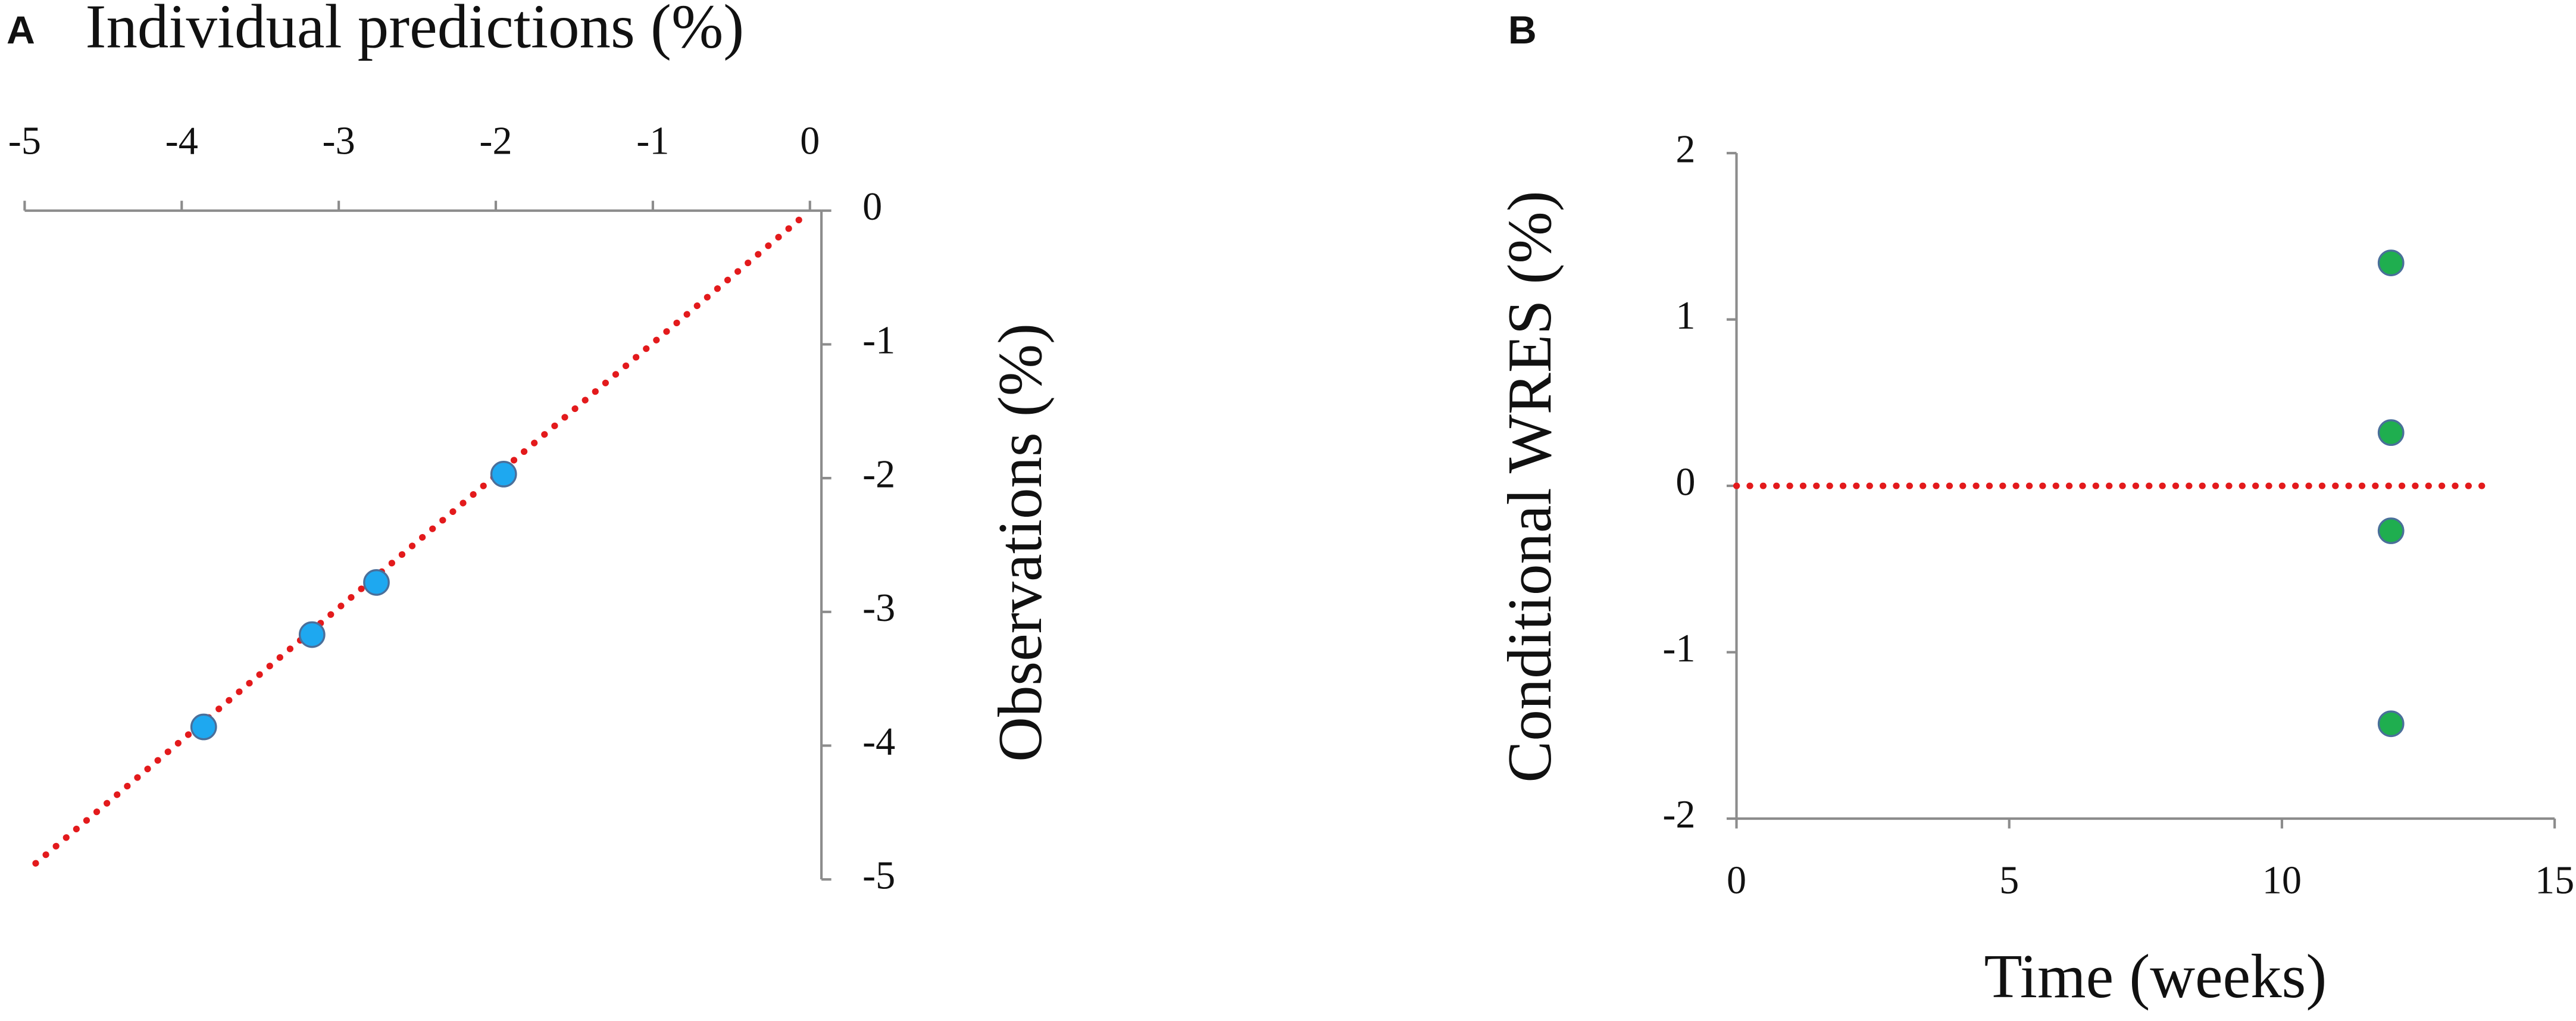 This screenshot has width=2576, height=1021. Describe the element at coordinates (21, 30) in the screenshot. I see `panel-label: A` at that location.